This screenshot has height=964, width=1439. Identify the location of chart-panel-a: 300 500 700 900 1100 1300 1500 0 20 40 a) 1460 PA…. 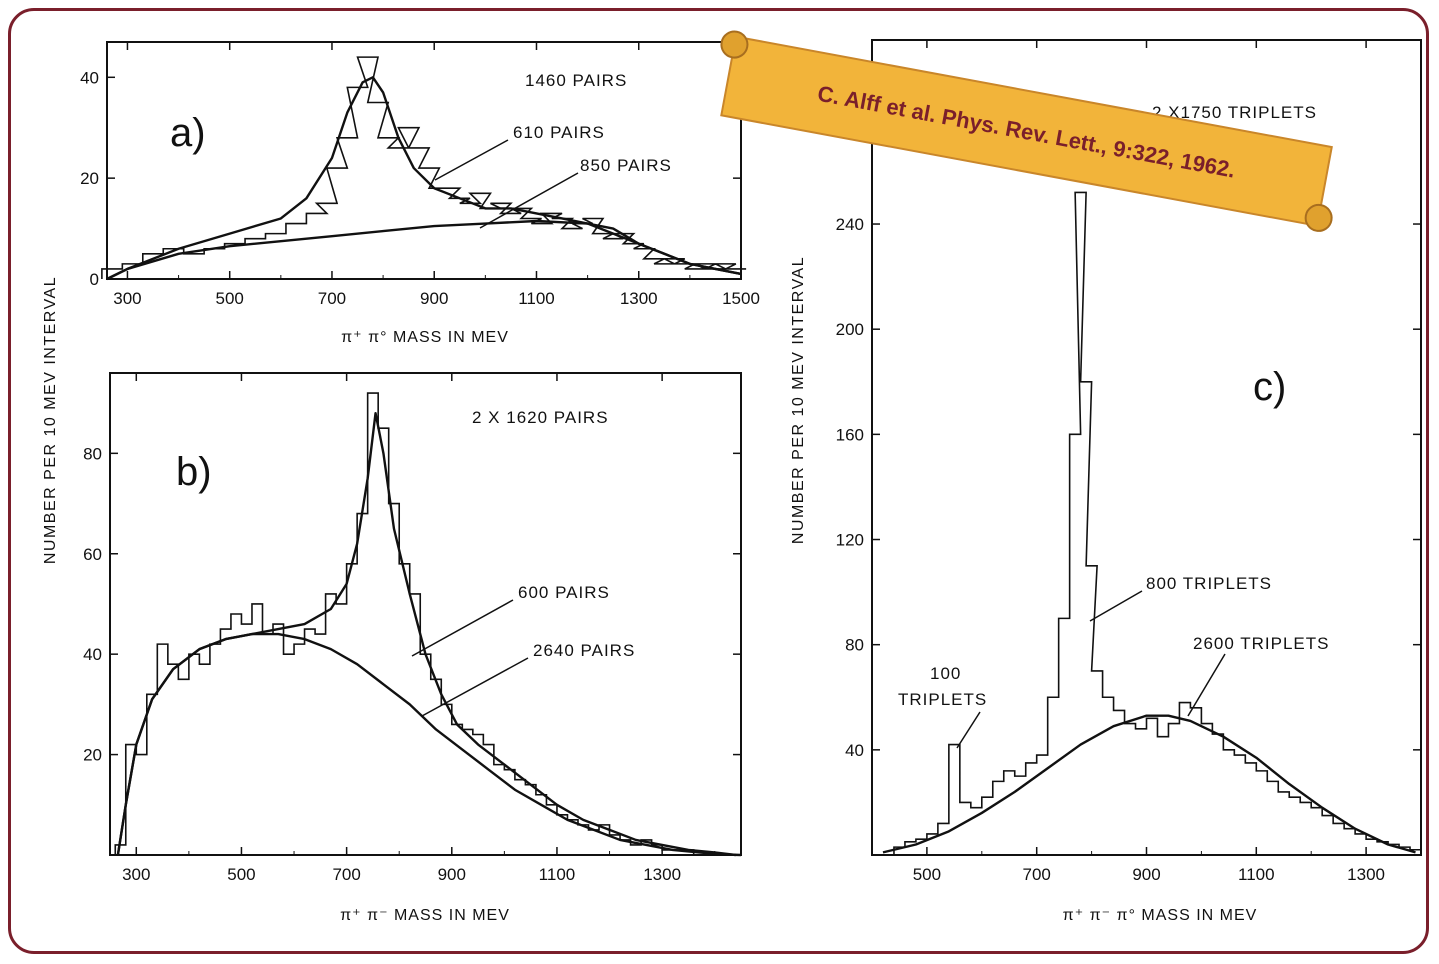
(420, 193).